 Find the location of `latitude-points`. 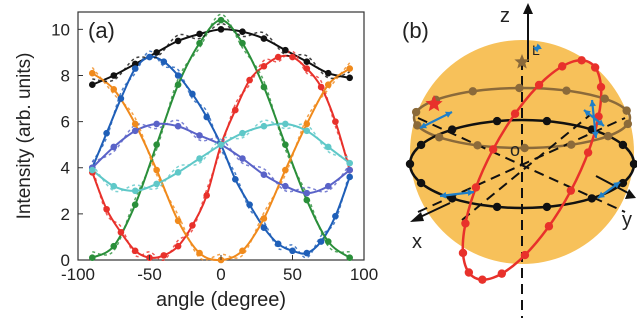

latitude-points is located at coordinates (522, 118).